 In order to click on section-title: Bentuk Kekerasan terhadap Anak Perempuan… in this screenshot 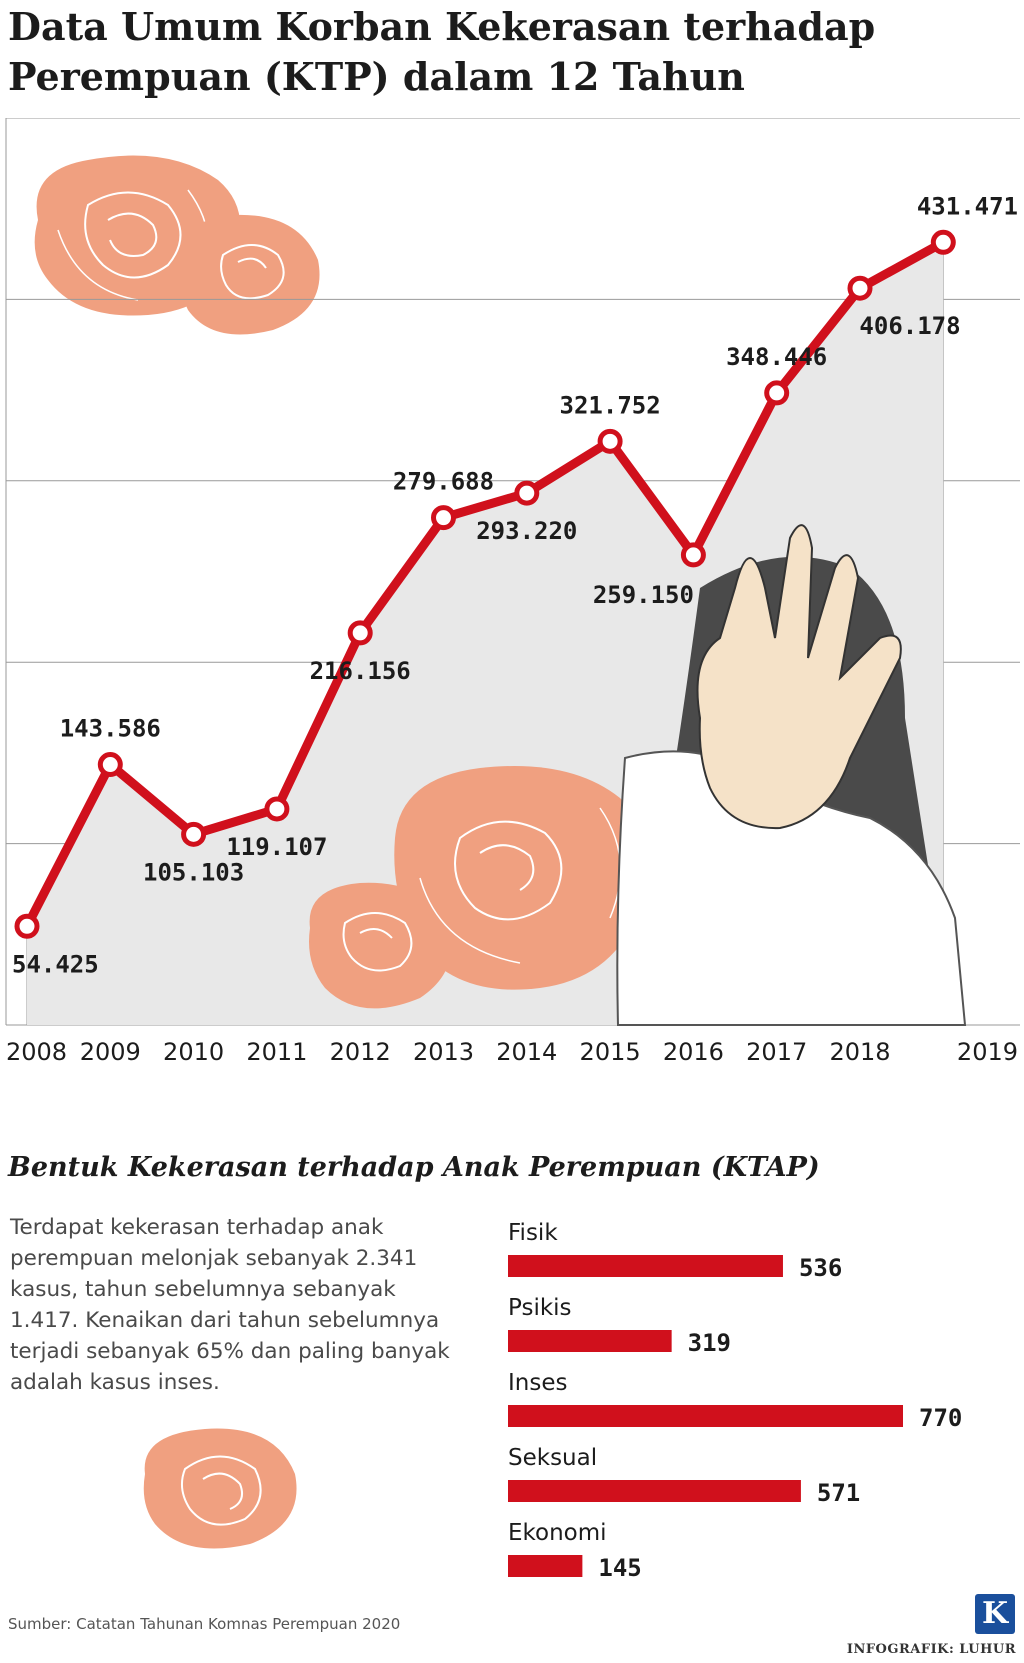, I will do `click(414, 1167)`.